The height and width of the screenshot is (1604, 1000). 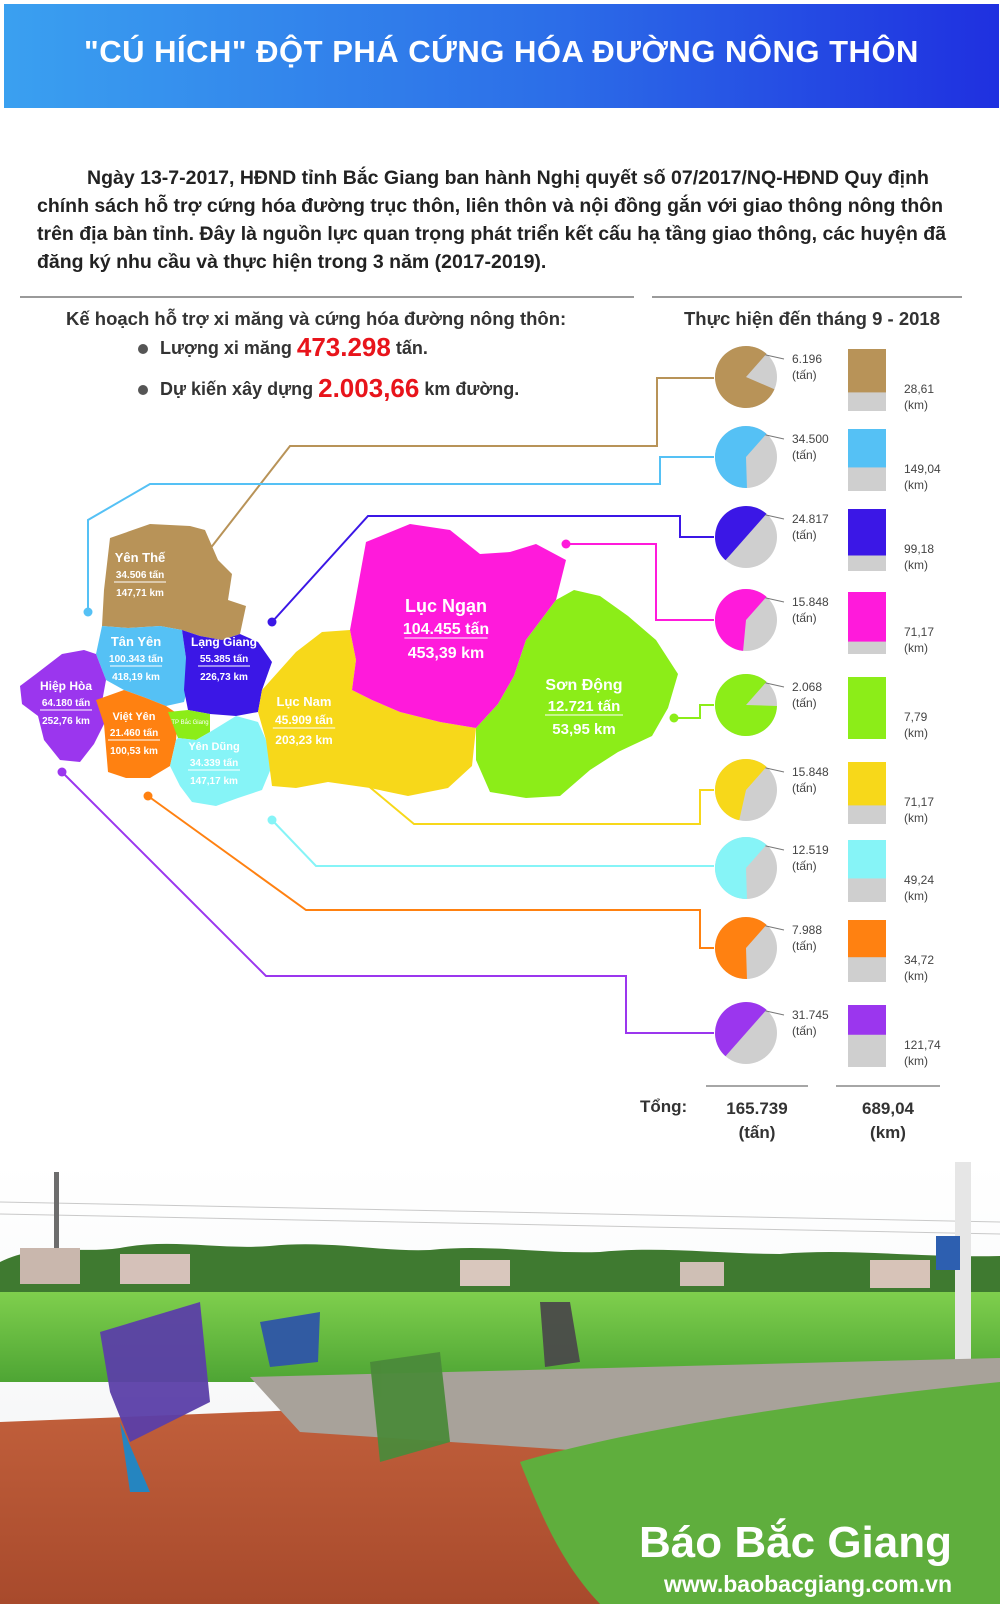 What do you see at coordinates (143, 390) in the screenshot?
I see `bullet-dot` at bounding box center [143, 390].